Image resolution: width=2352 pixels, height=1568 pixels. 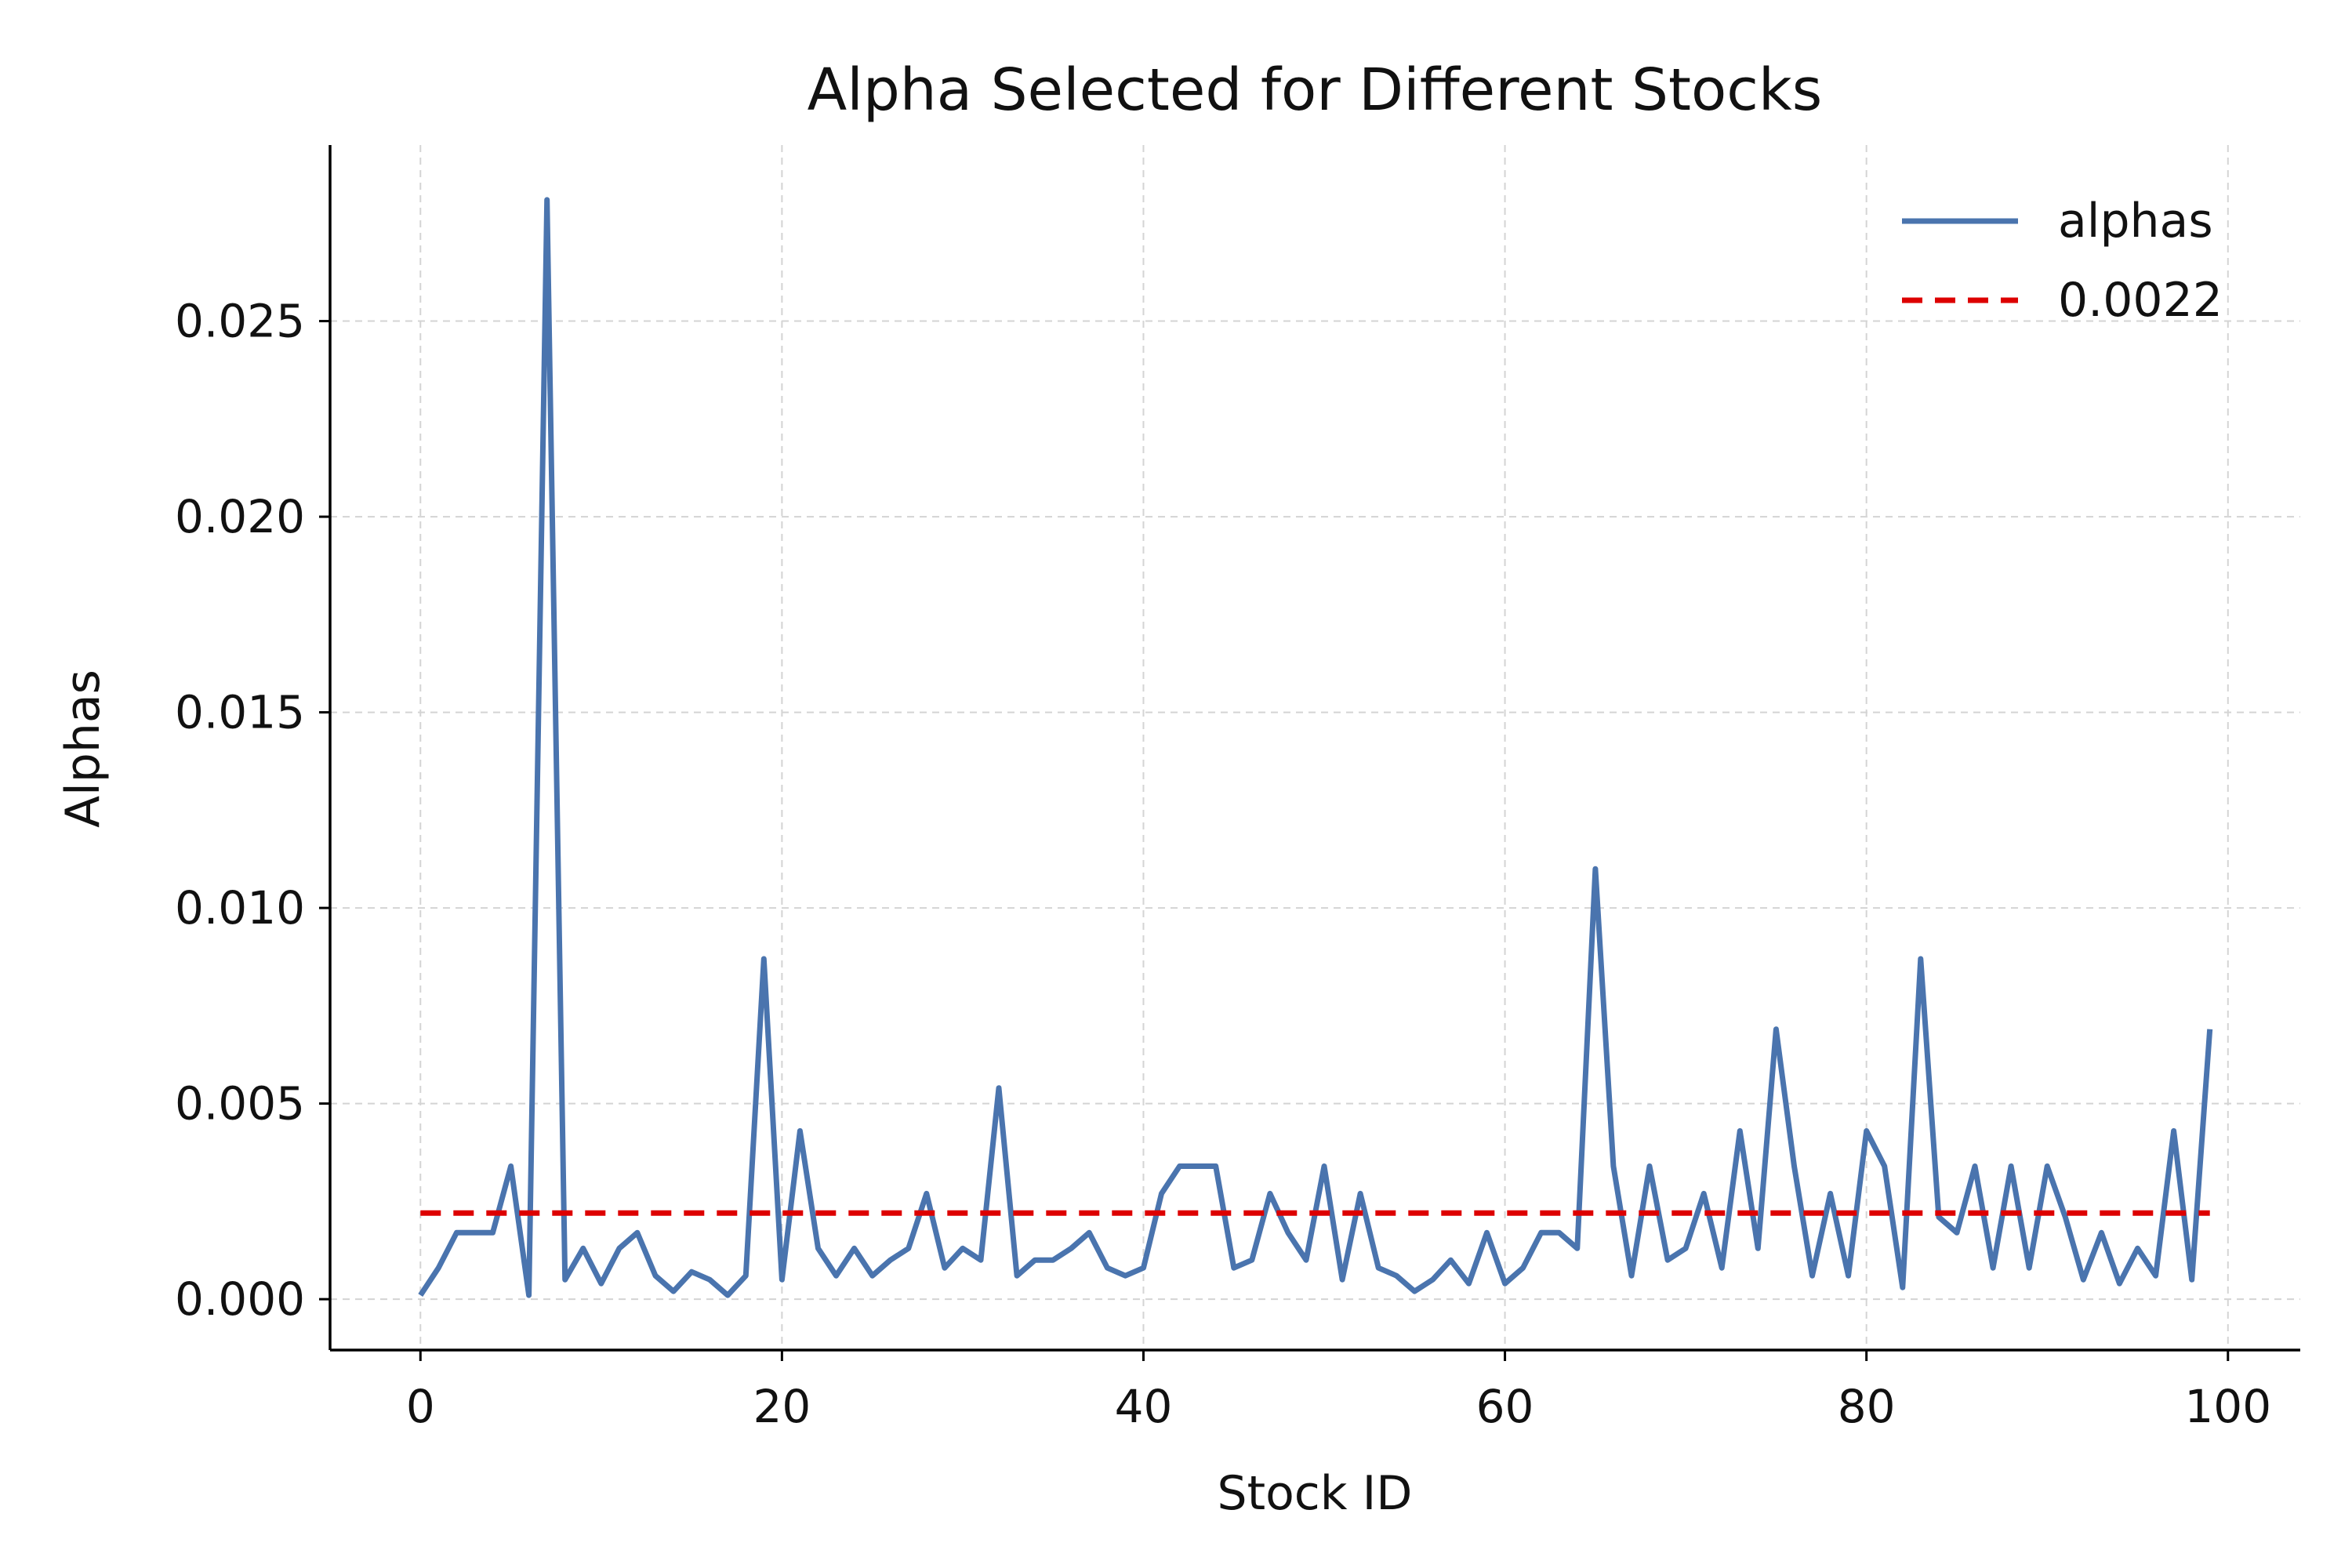 What do you see at coordinates (240, 712) in the screenshot?
I see `y-tick-label: 0.015` at bounding box center [240, 712].